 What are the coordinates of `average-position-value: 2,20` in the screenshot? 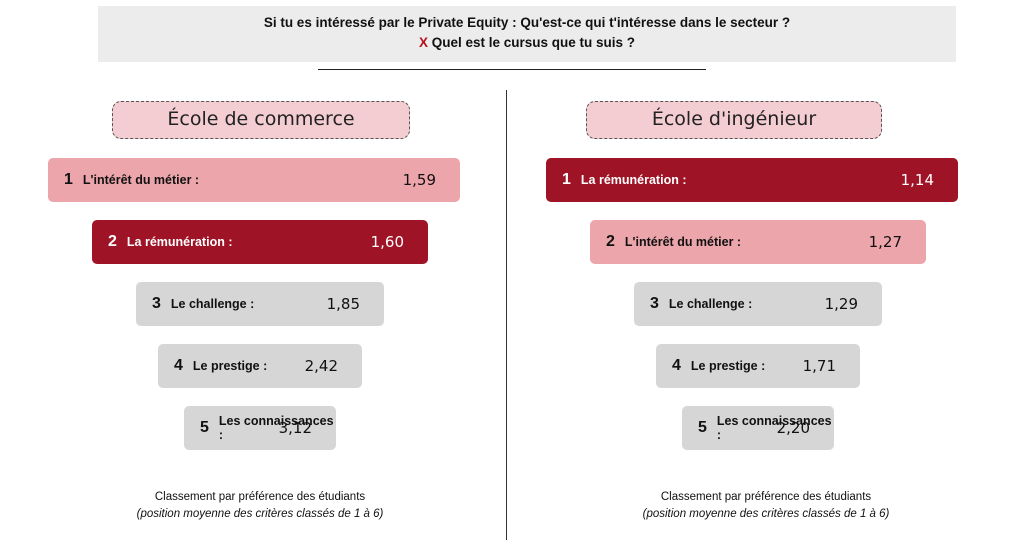 It's located at (793, 428).